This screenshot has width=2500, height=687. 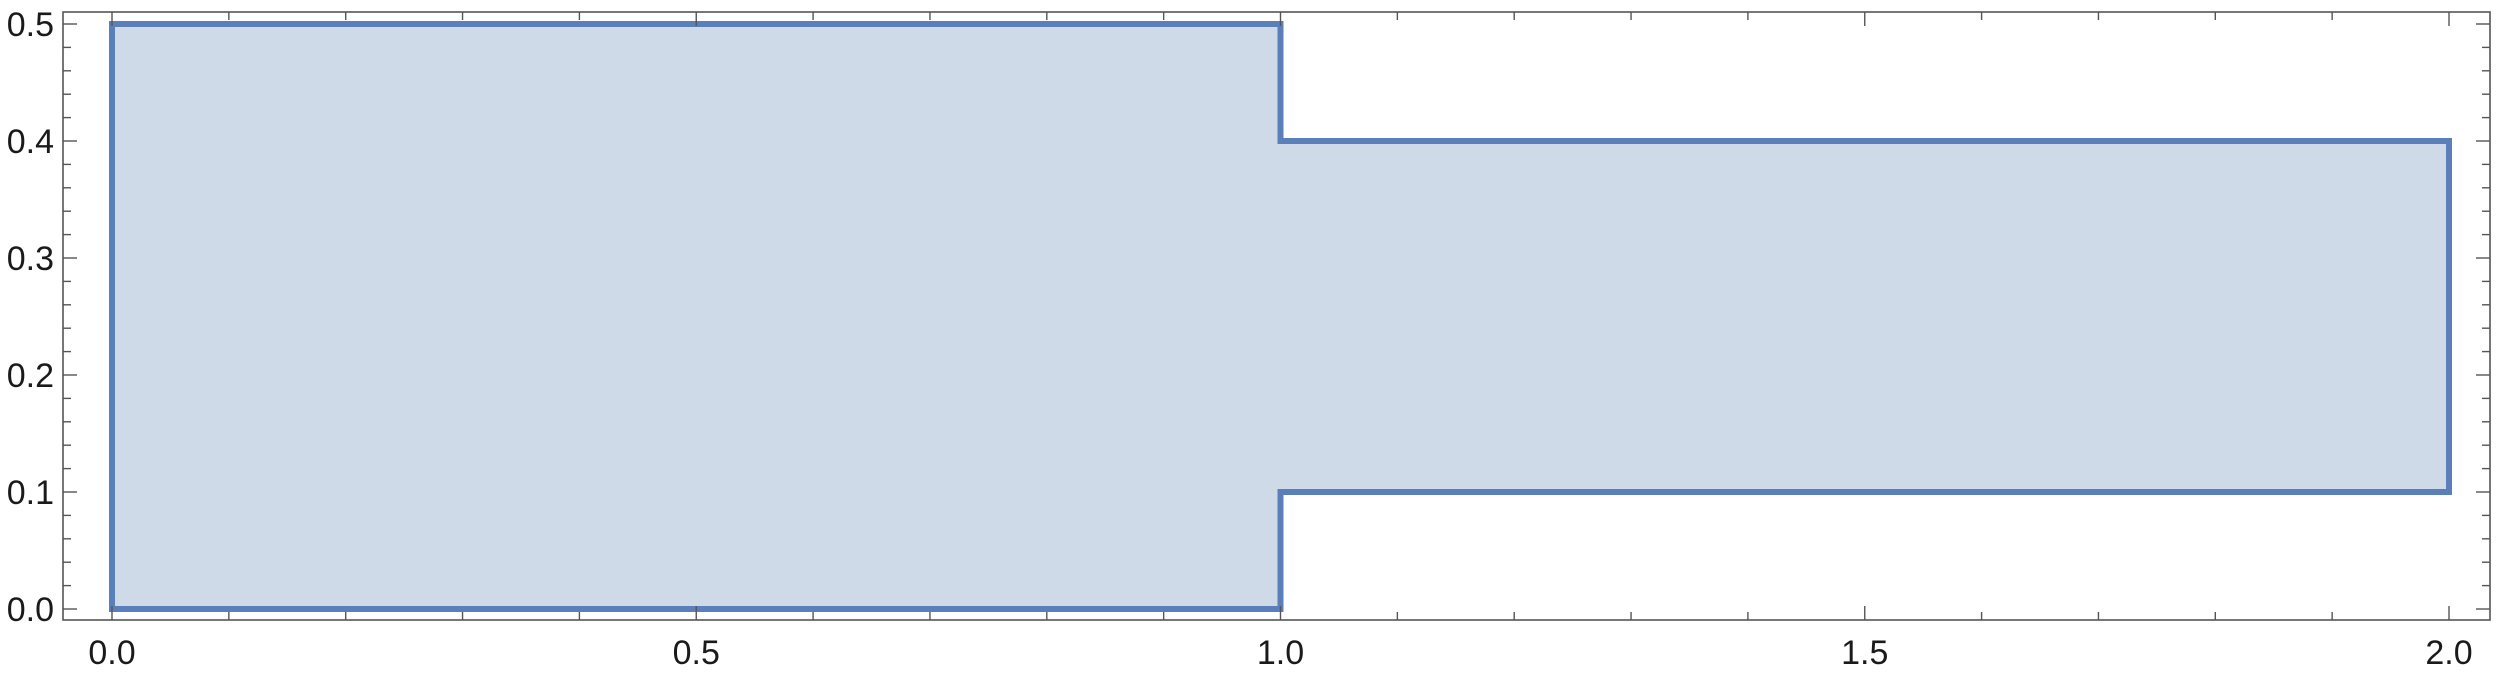 What do you see at coordinates (30, 376) in the screenshot?
I see `y-tick-label: 0.2` at bounding box center [30, 376].